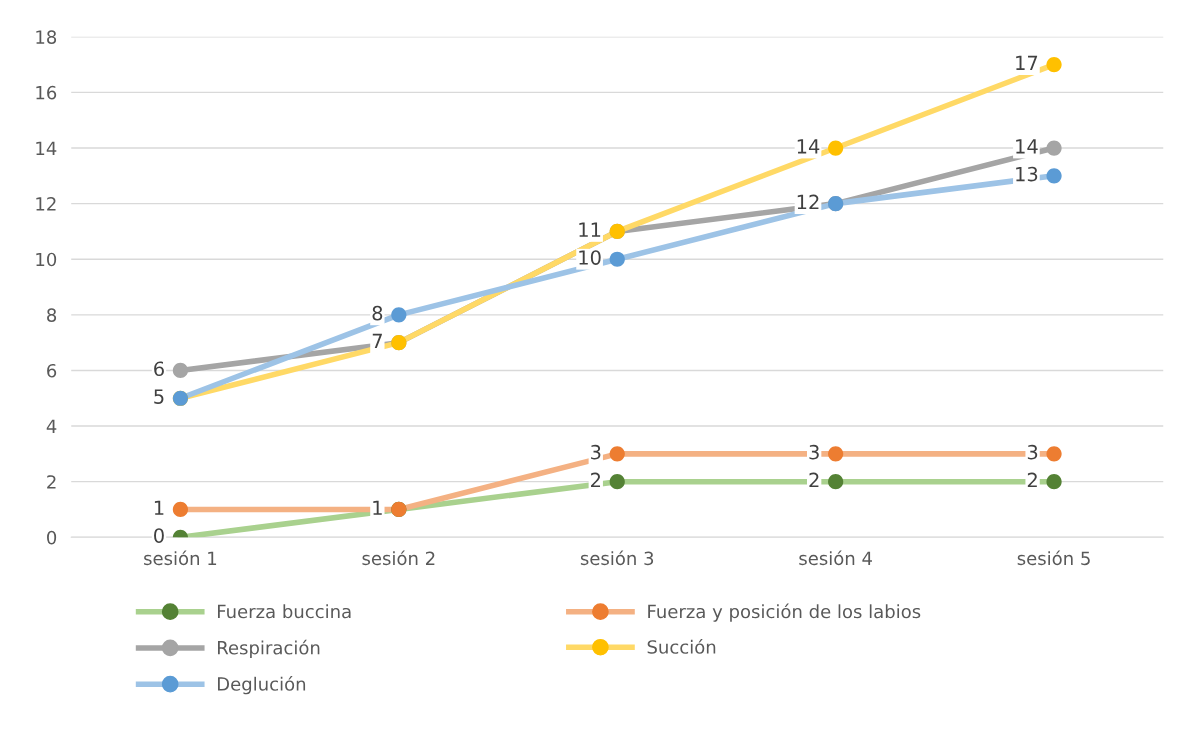 The width and height of the screenshot is (1187, 736). Describe the element at coordinates (590, 257) in the screenshot. I see `data-label: 10` at that location.